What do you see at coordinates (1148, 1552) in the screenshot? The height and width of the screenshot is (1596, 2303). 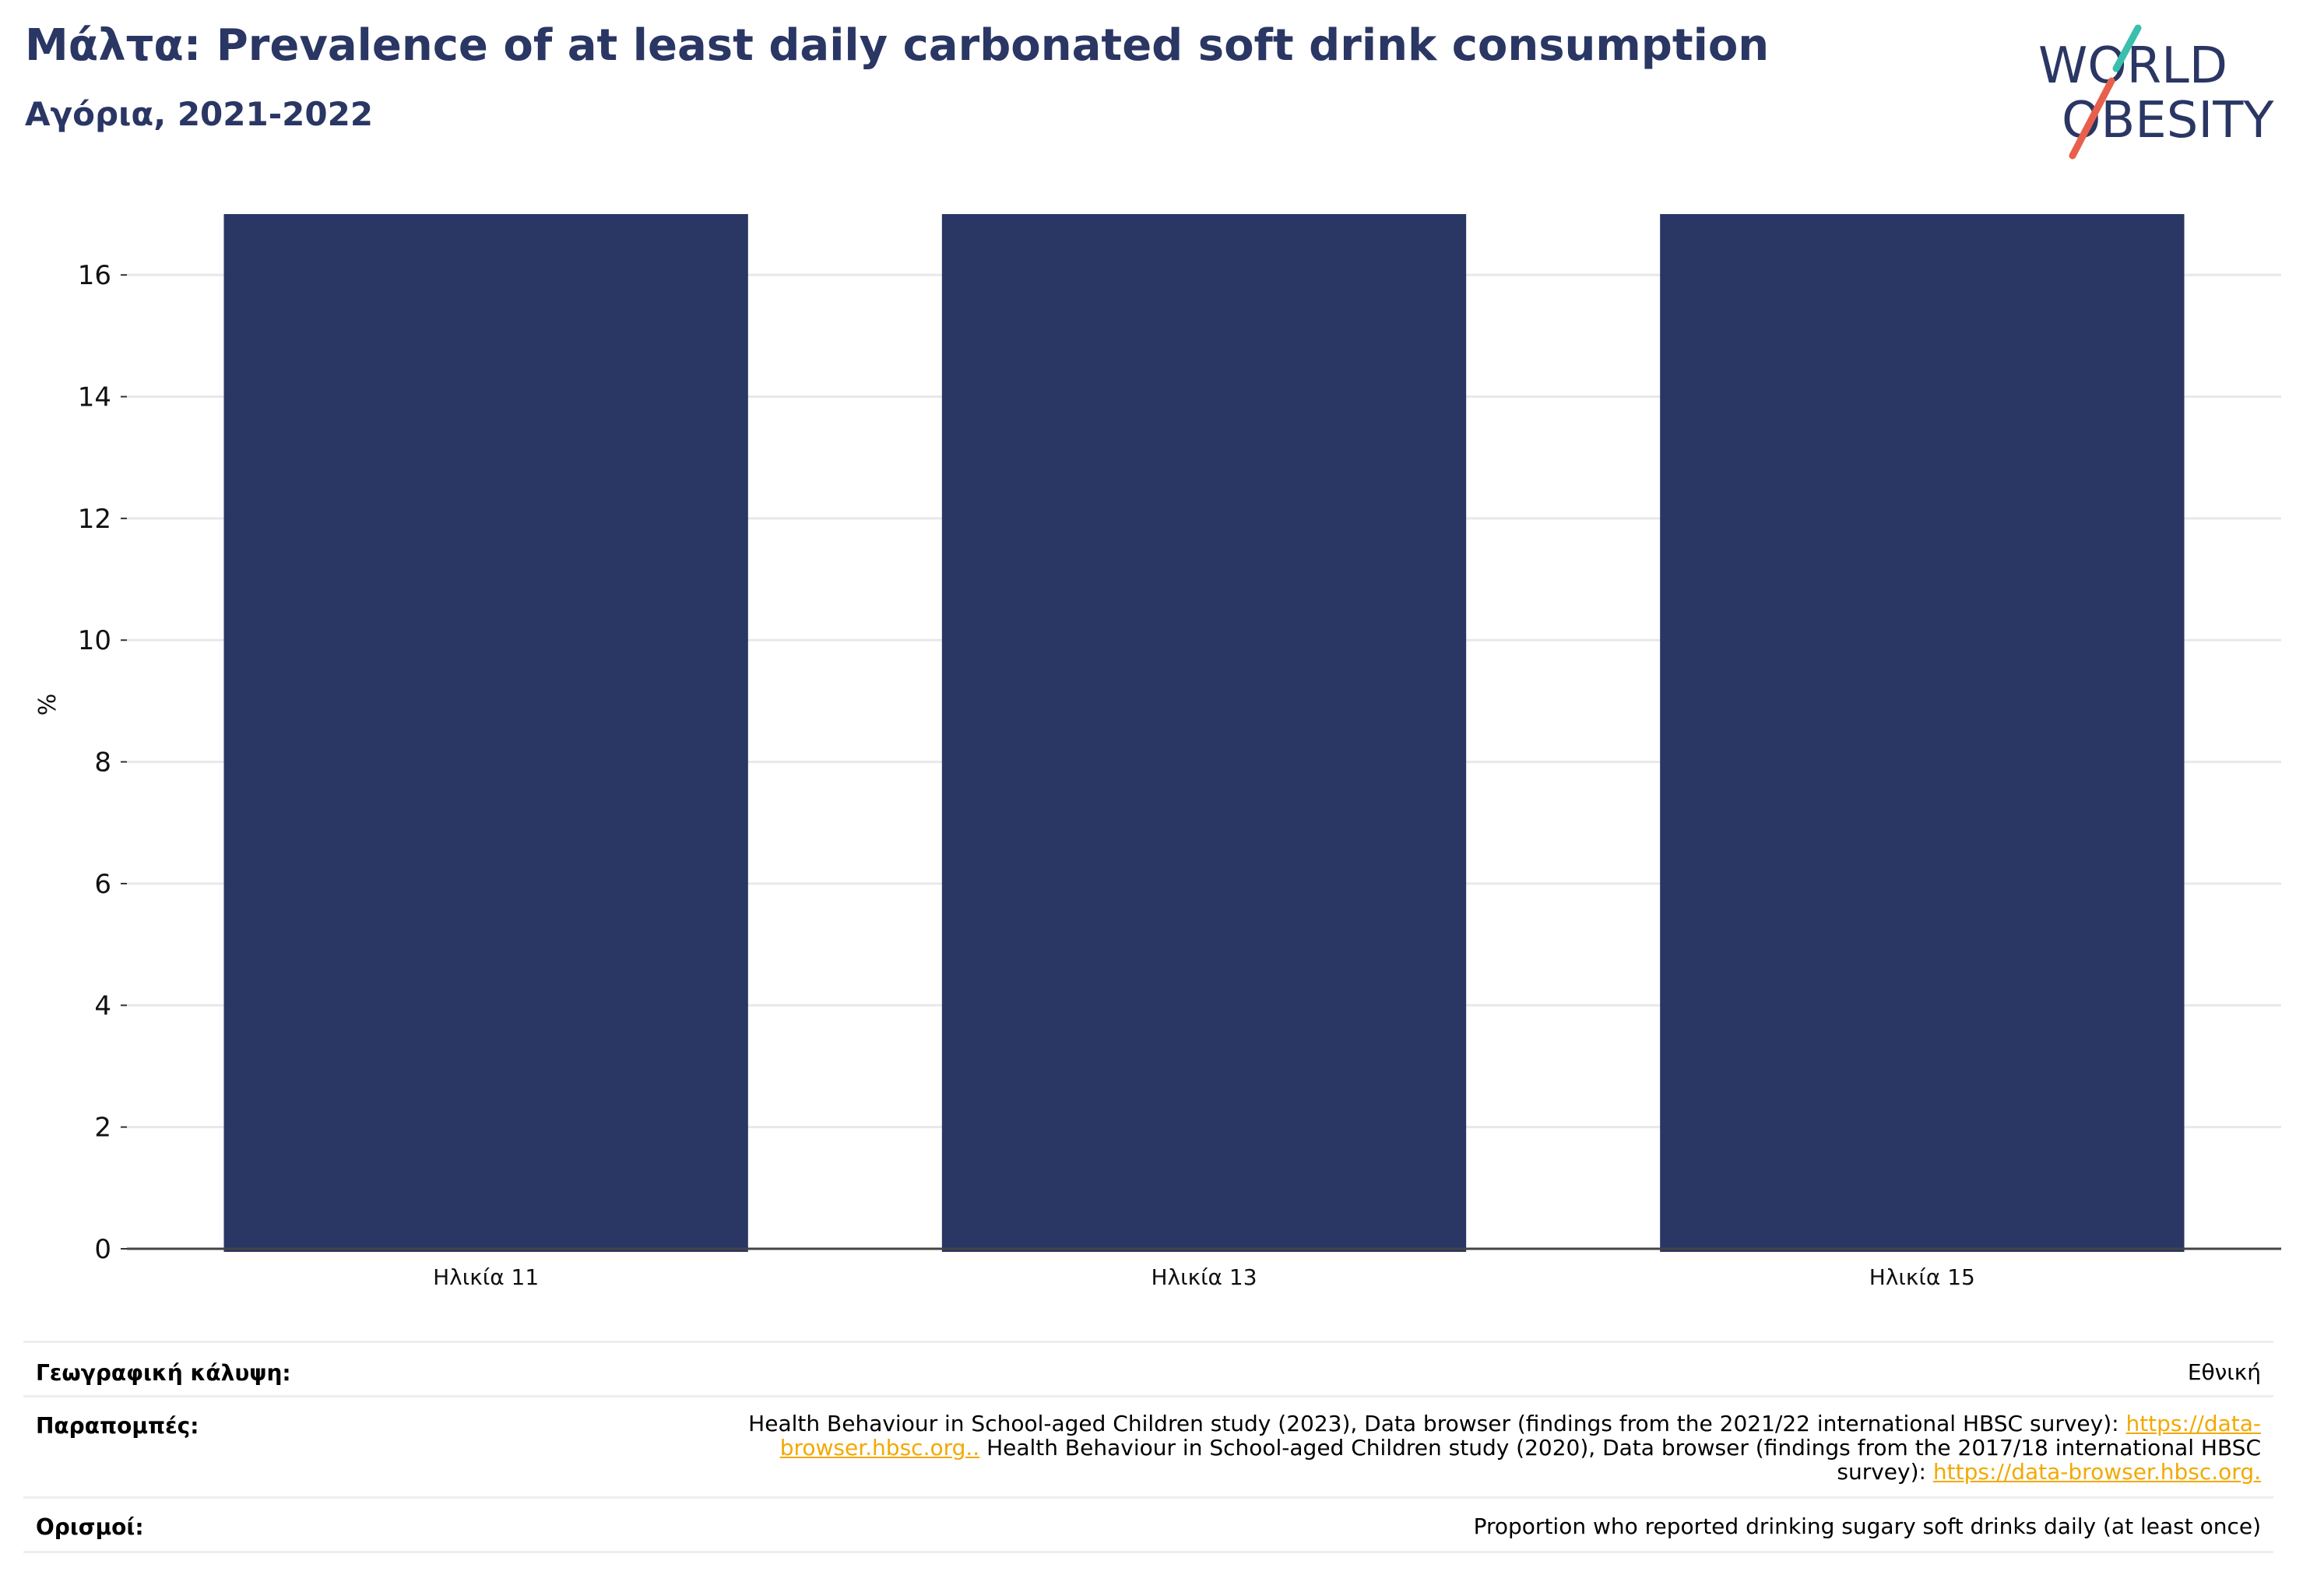 I see `info-bottom-border` at bounding box center [1148, 1552].